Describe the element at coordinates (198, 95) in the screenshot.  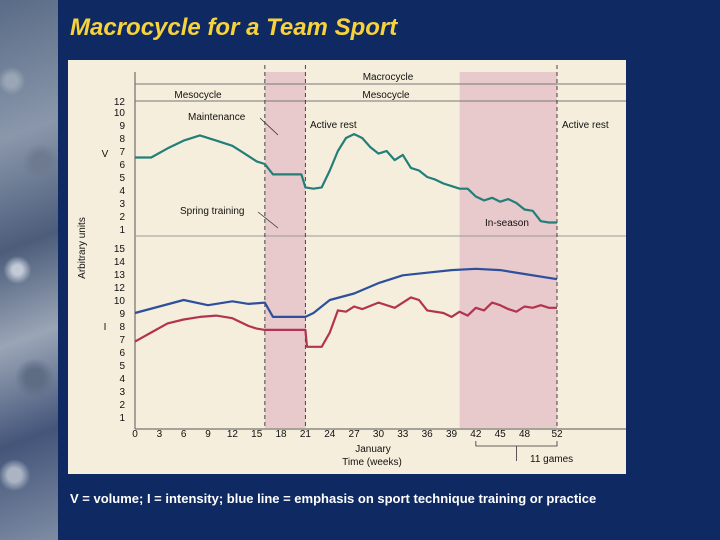
I see `mesocycle-label-left: Mesocycle` at that location.